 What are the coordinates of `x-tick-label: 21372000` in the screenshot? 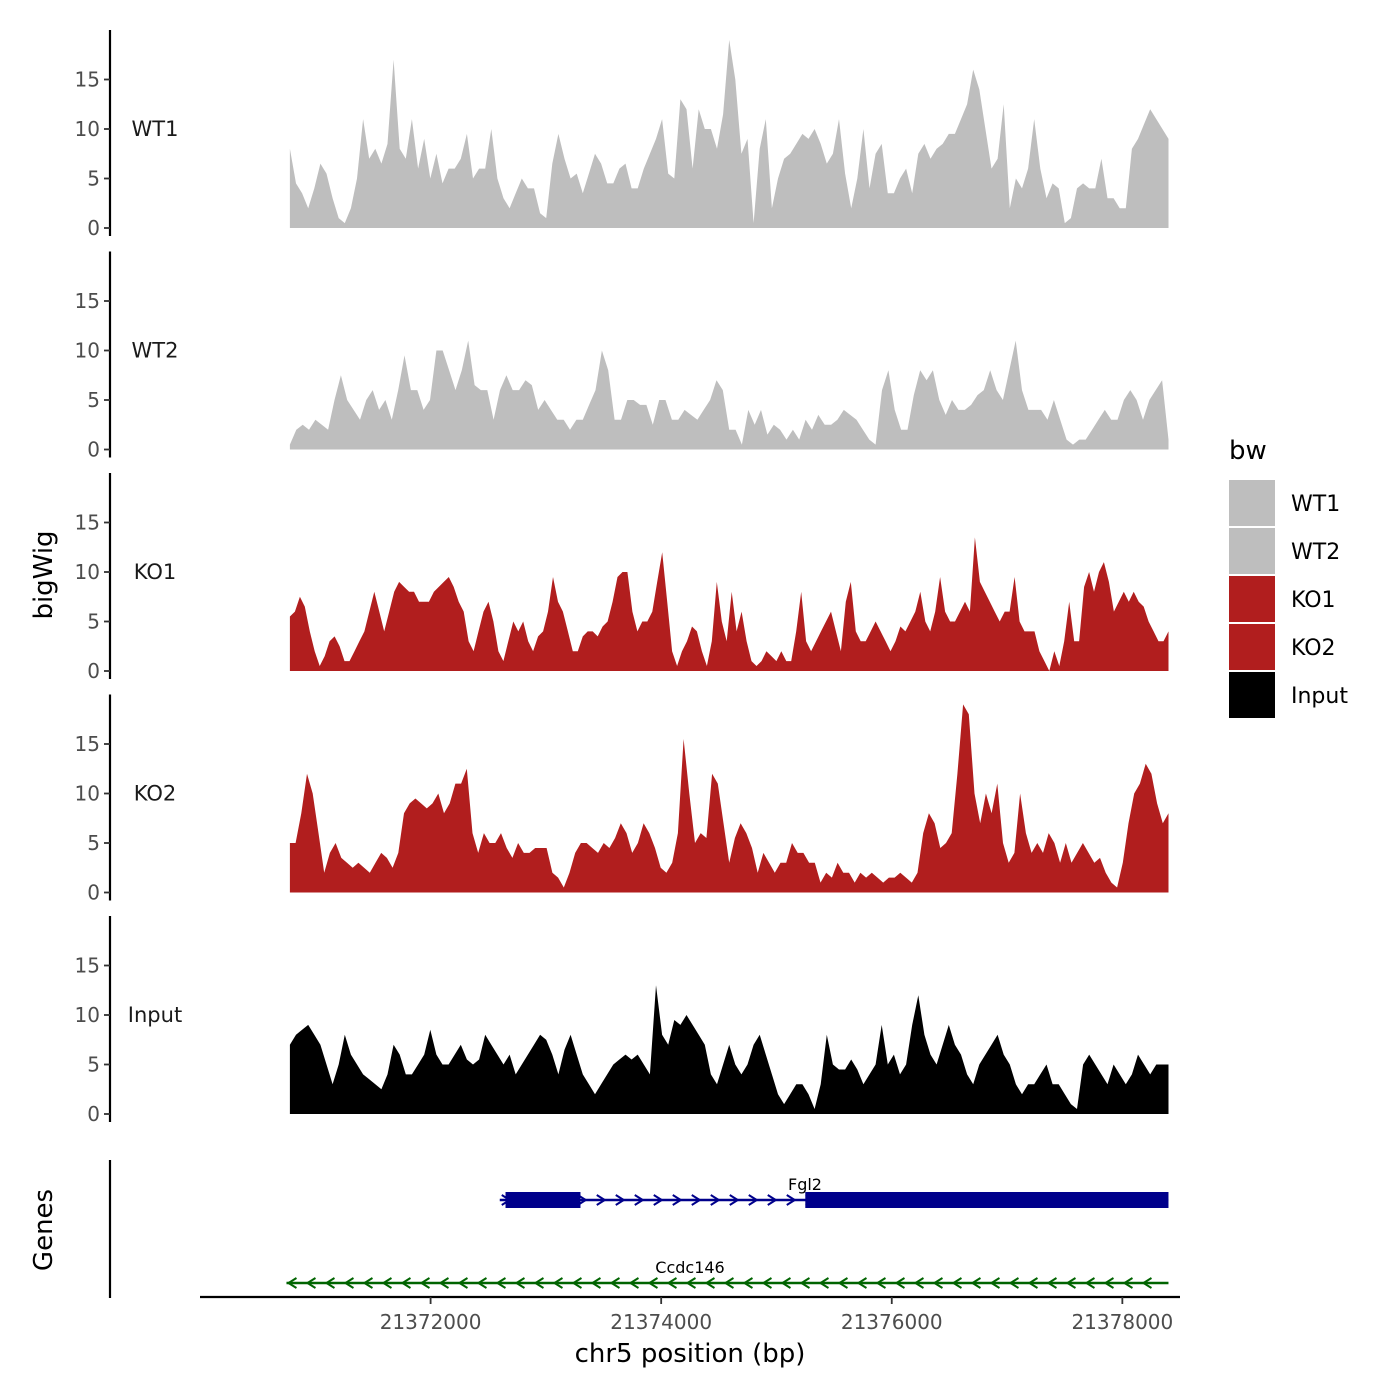 It's located at (431, 1322).